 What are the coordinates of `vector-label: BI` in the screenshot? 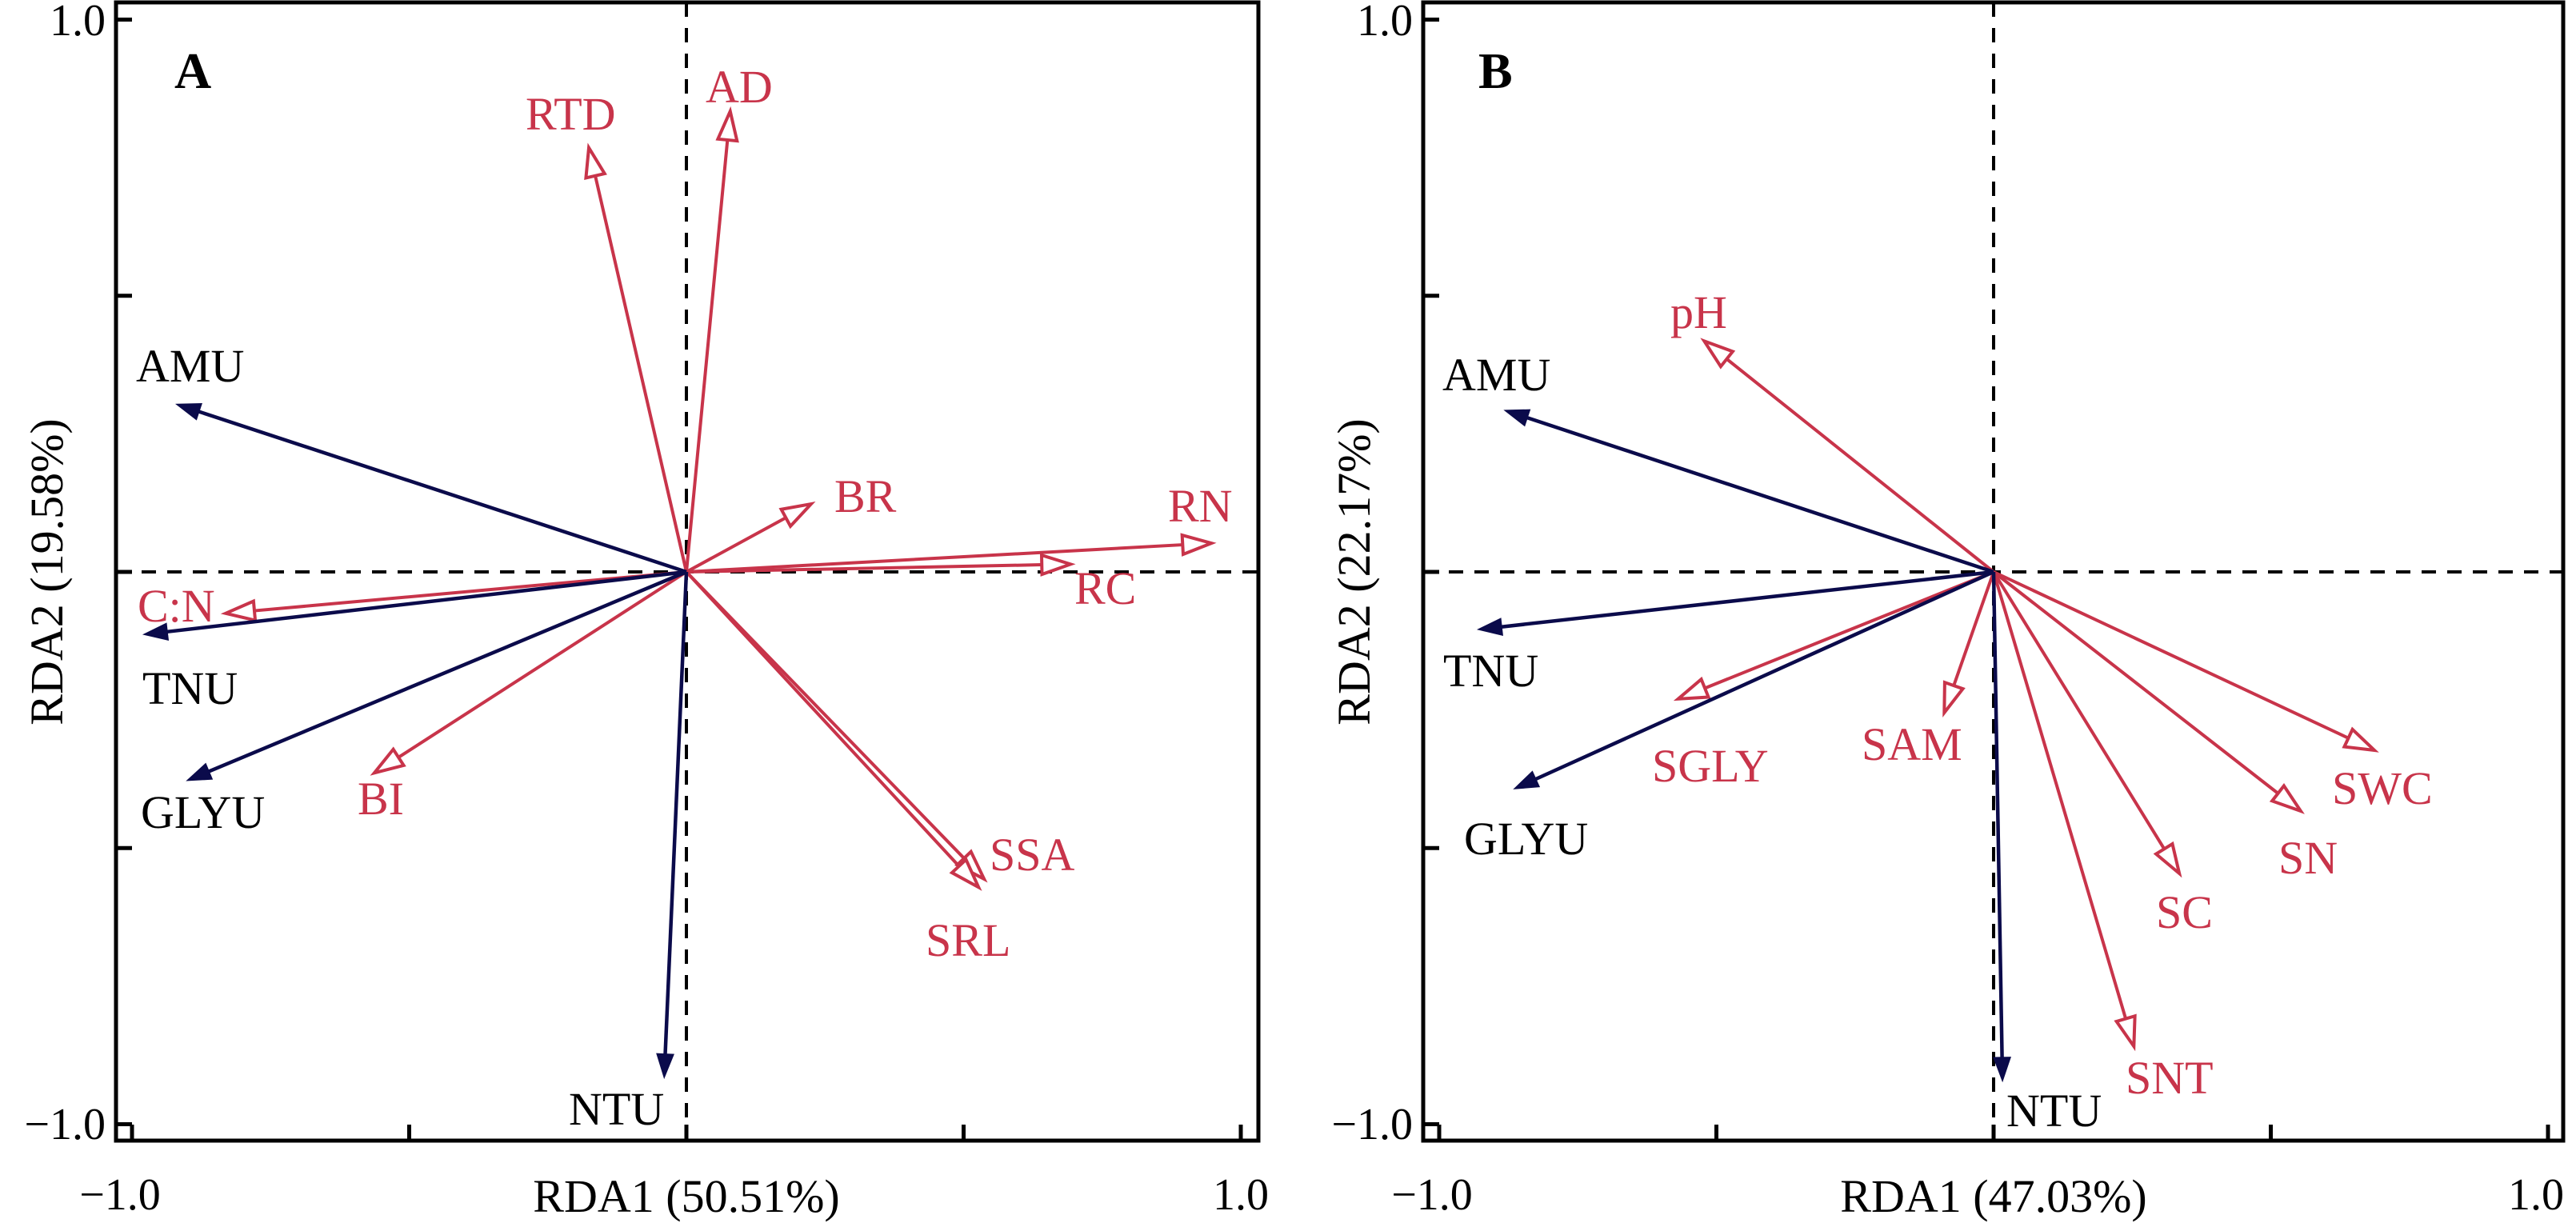 It's located at (381, 799).